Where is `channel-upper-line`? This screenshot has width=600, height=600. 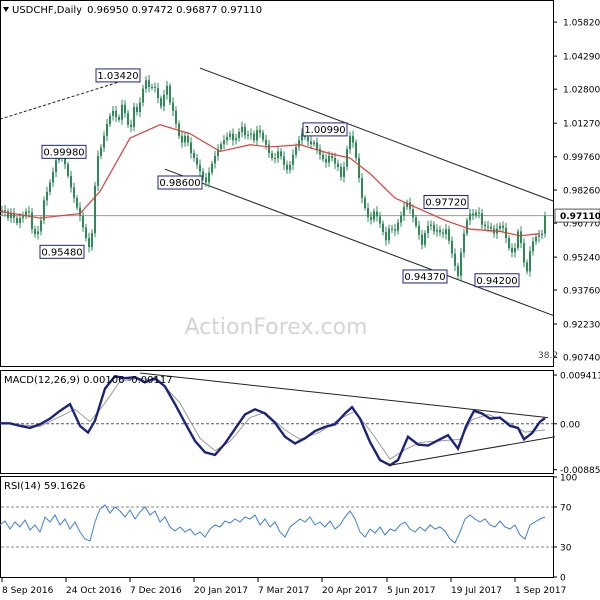
channel-upper-line is located at coordinates (376, 134).